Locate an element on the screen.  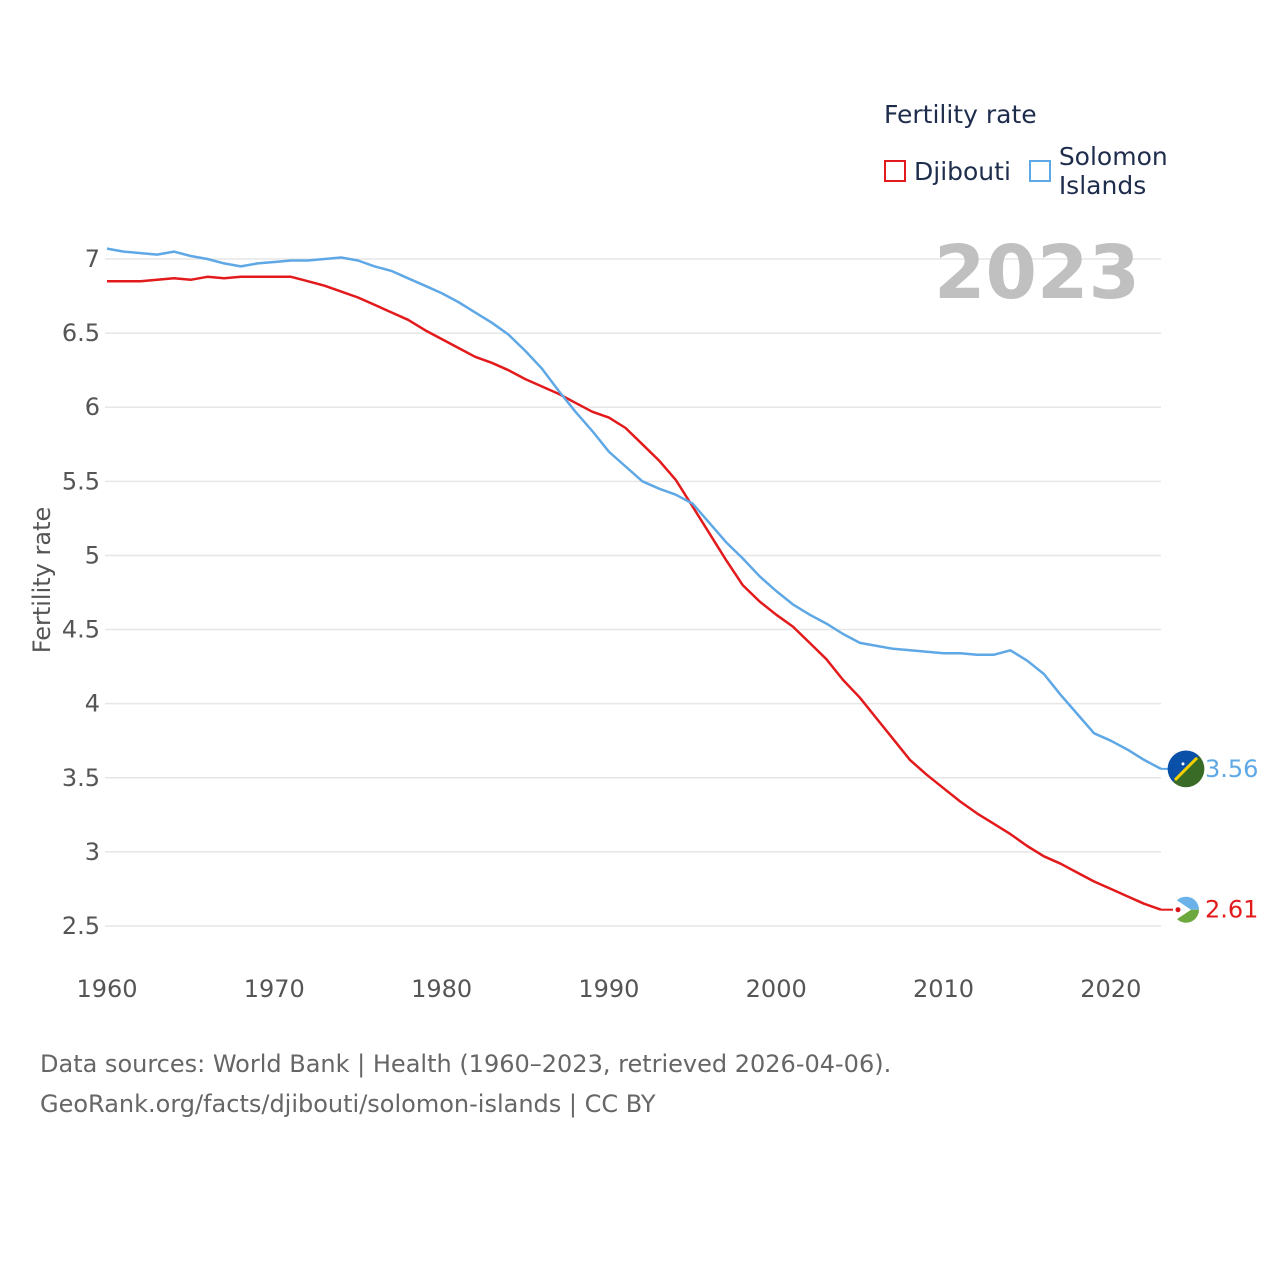
y-tick-label: 3.5 is located at coordinates (81, 778).